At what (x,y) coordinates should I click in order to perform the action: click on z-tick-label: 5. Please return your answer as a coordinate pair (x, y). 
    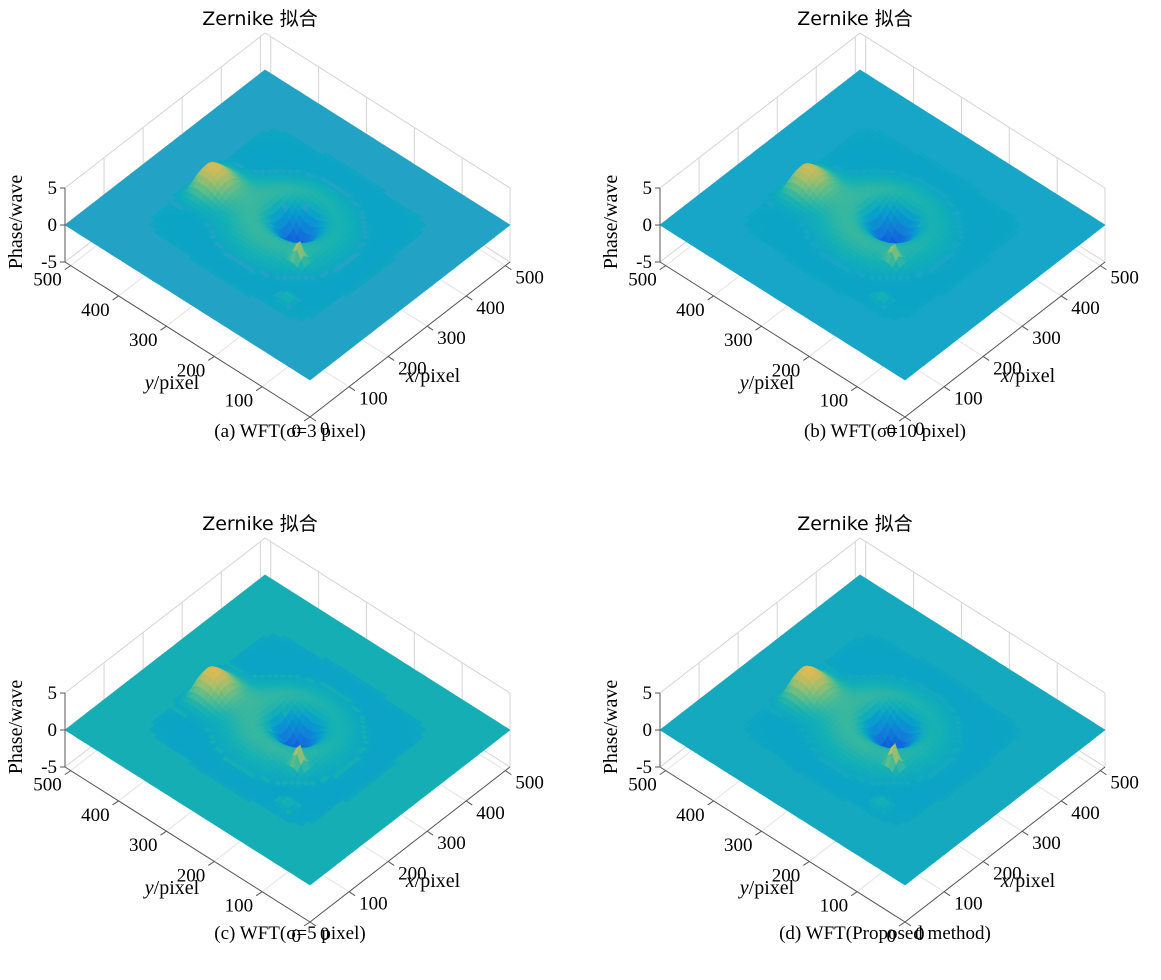
    Looking at the image, I should click on (53, 188).